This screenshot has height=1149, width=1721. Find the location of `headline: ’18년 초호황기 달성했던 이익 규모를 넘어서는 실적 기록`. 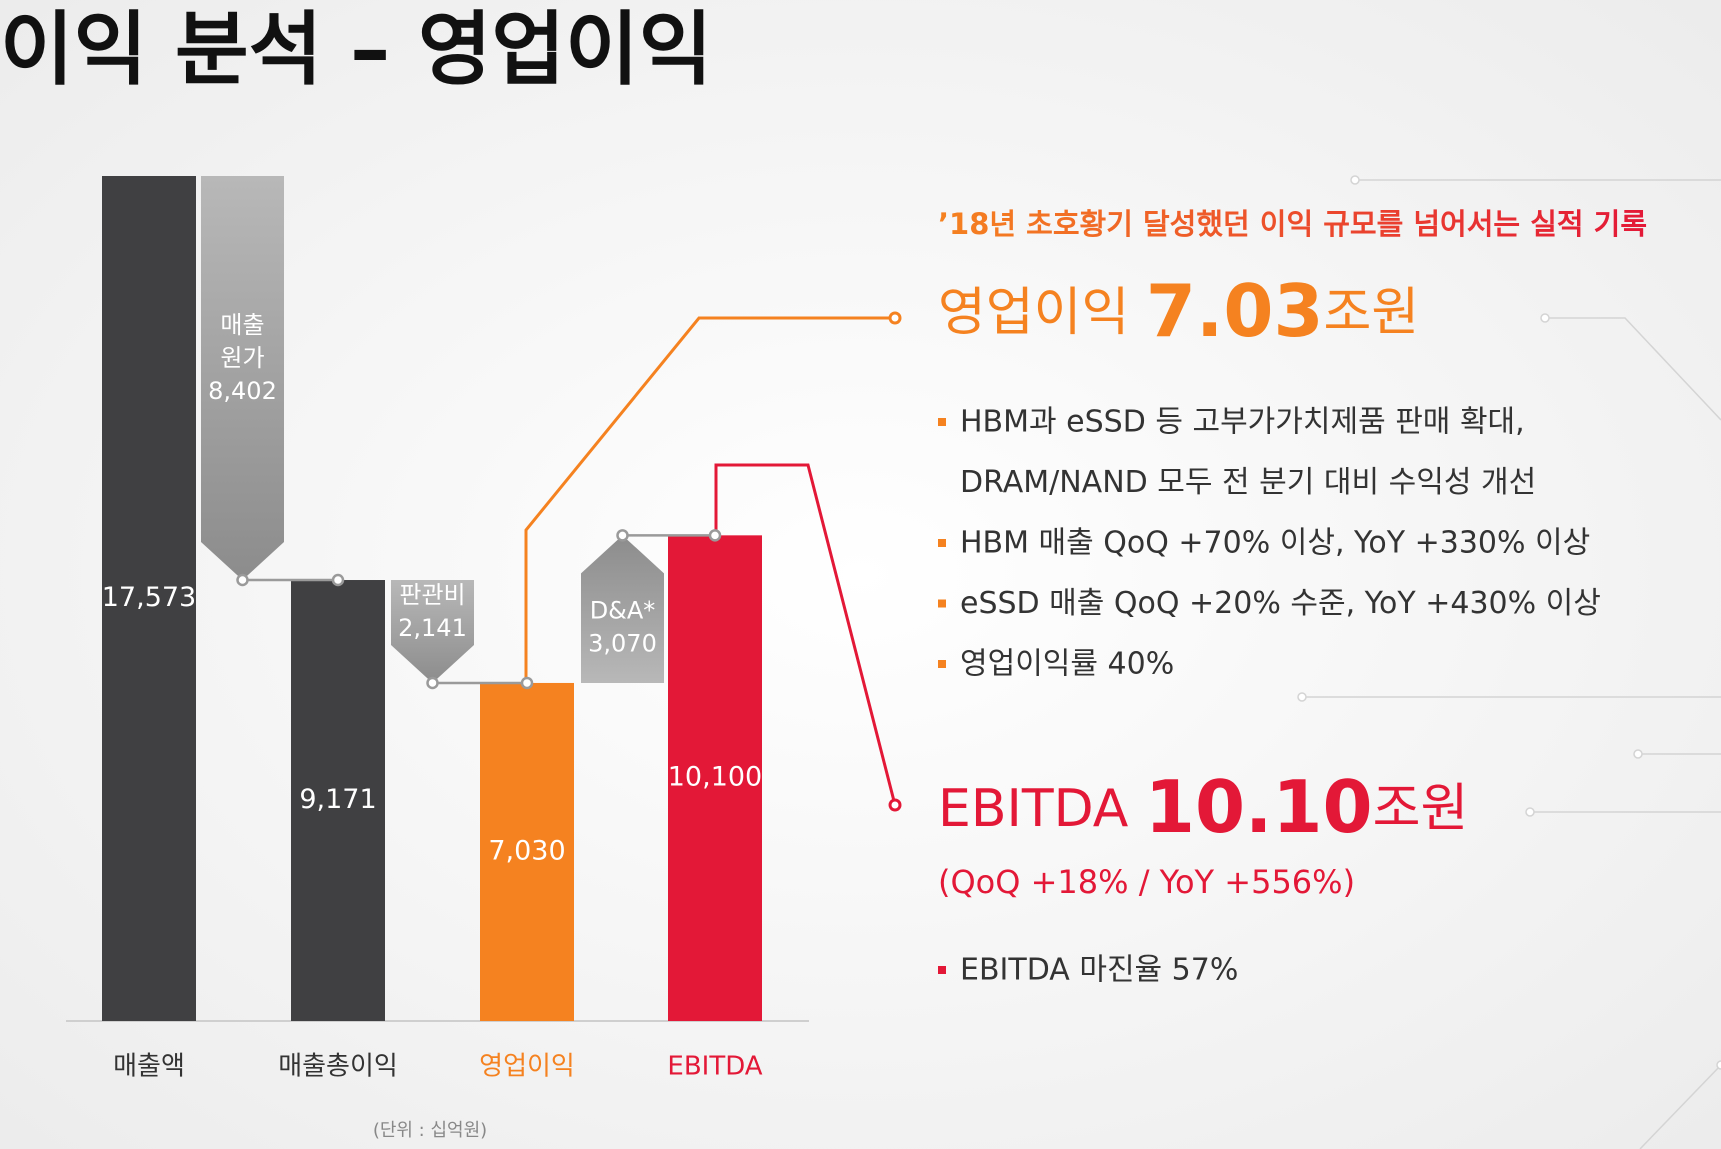

headline: ’18년 초호황기 달성했던 이익 규모를 넘어서는 실적 기록 is located at coordinates (1292, 224).